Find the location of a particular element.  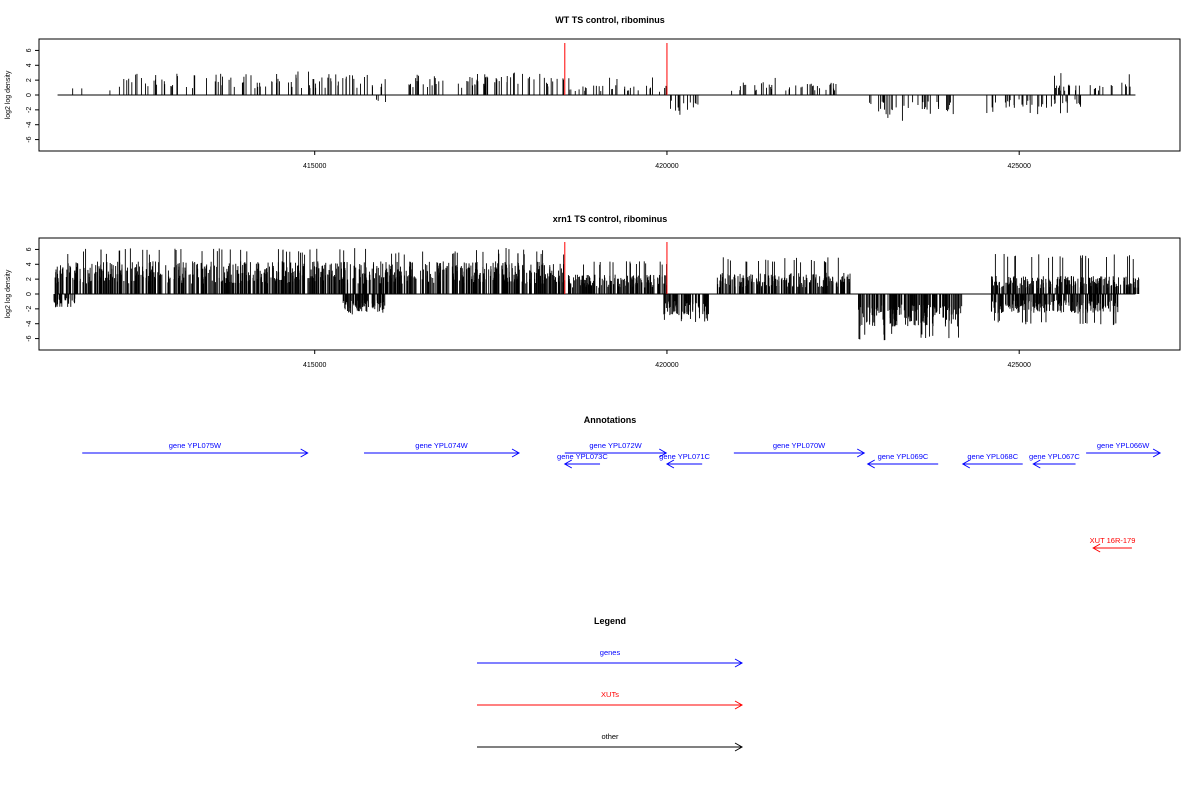

legend-item: XUTs is located at coordinates (610, 700).